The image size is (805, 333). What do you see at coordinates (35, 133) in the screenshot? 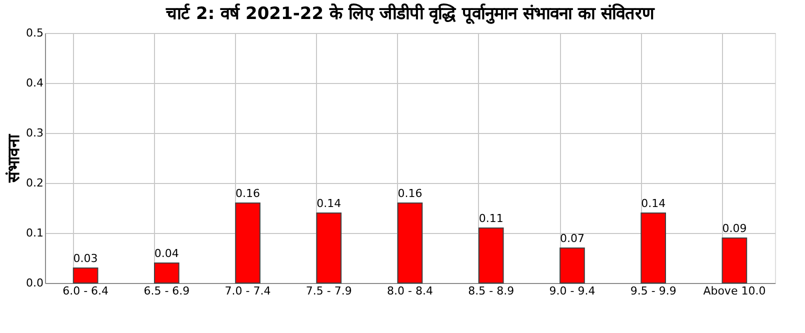
I see `y-tick-label: 0.3` at bounding box center [35, 133].